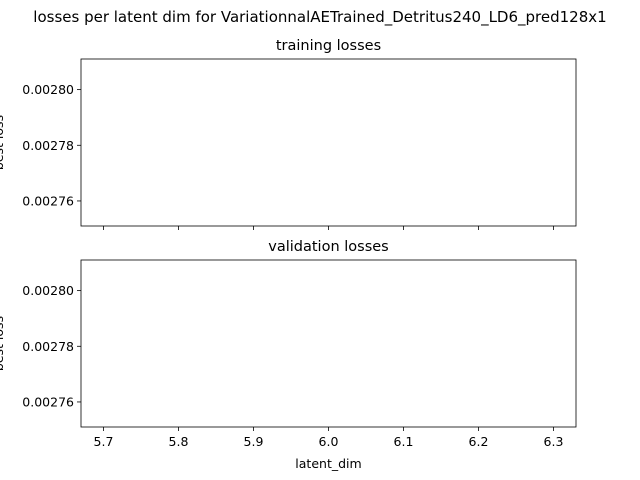  I want to click on validation-xtick-label: 6.0, so click(329, 441).